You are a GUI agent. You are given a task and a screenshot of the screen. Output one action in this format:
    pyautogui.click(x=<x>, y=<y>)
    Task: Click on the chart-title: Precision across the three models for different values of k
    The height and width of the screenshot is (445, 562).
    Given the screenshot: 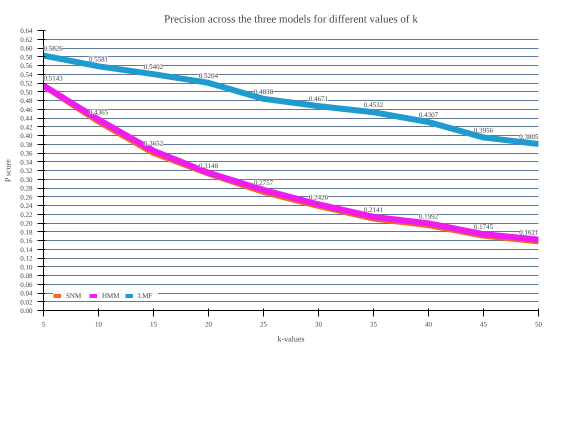 What is the action you would take?
    pyautogui.click(x=291, y=20)
    